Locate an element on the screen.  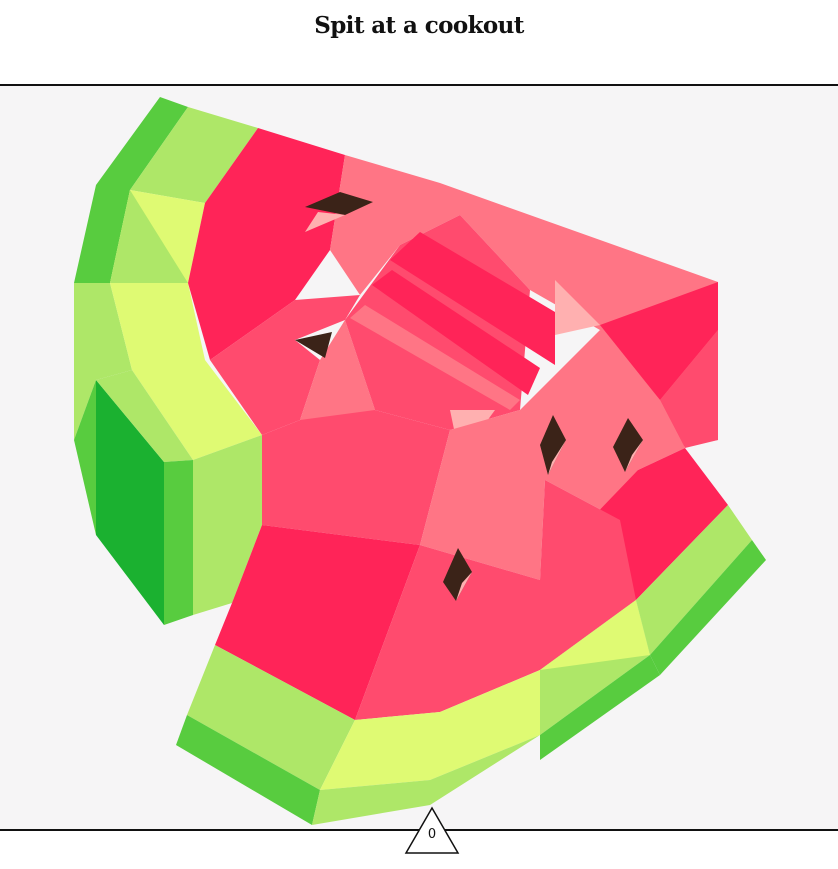
counter-button: 0 is located at coordinates (432, 831).